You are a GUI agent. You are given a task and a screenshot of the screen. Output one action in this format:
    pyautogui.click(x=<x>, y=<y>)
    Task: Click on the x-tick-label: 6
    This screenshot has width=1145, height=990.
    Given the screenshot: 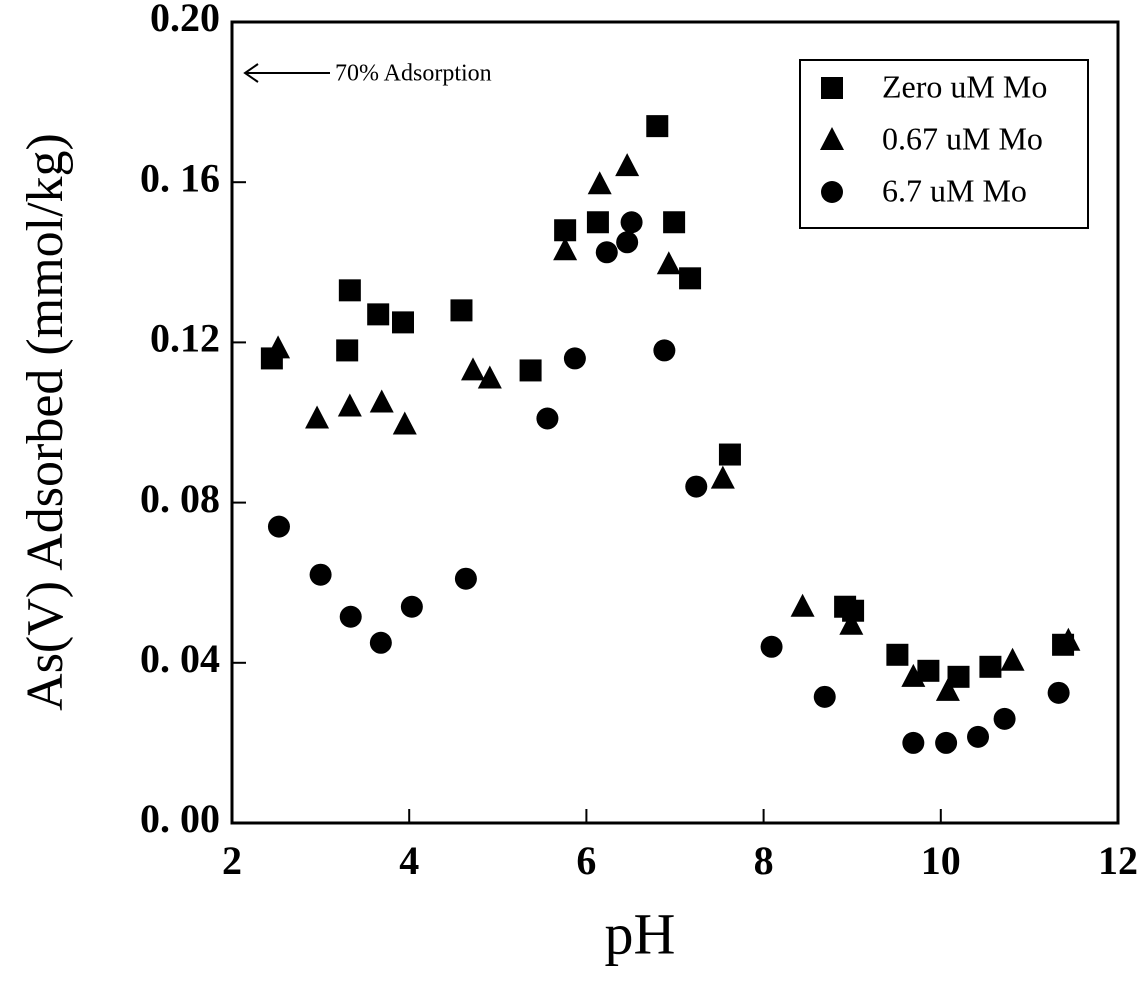 What is the action you would take?
    pyautogui.click(x=586, y=860)
    